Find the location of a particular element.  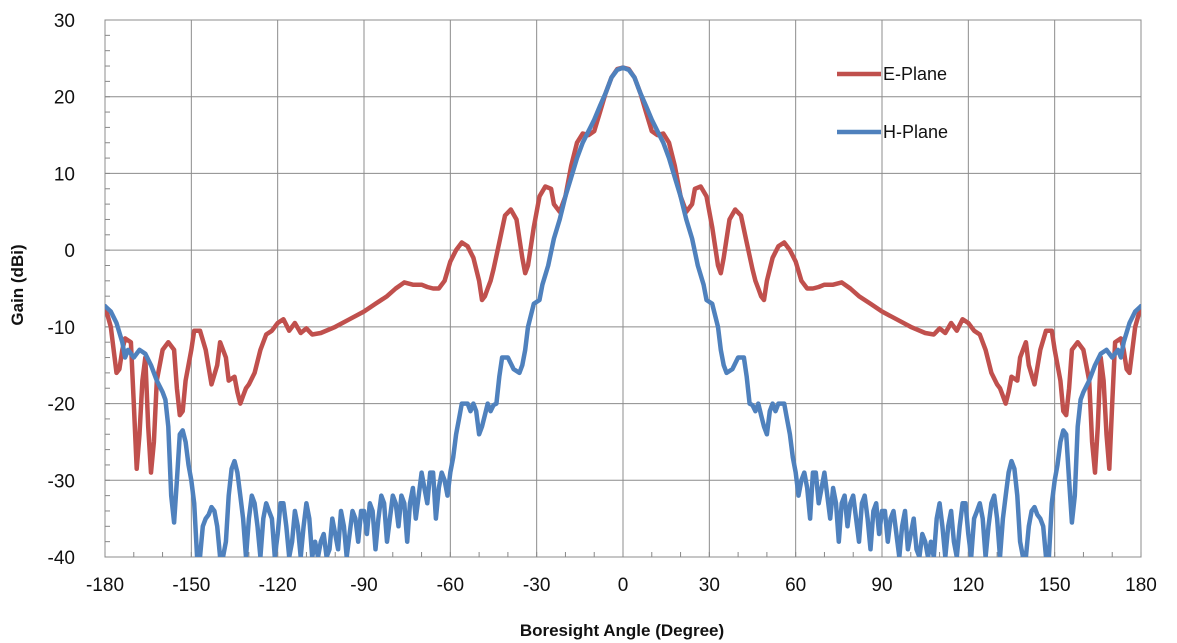

y-tick-labels: 30 20 10 0 -10 -20 -30 -40 is located at coordinates (61, 290).